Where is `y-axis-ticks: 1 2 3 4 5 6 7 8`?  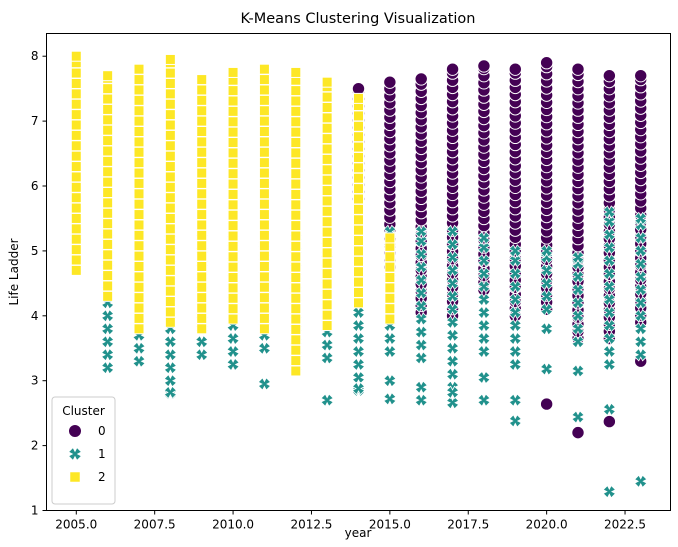
y-axis-ticks: 1 2 3 4 5 6 7 8 is located at coordinates (39, 283).